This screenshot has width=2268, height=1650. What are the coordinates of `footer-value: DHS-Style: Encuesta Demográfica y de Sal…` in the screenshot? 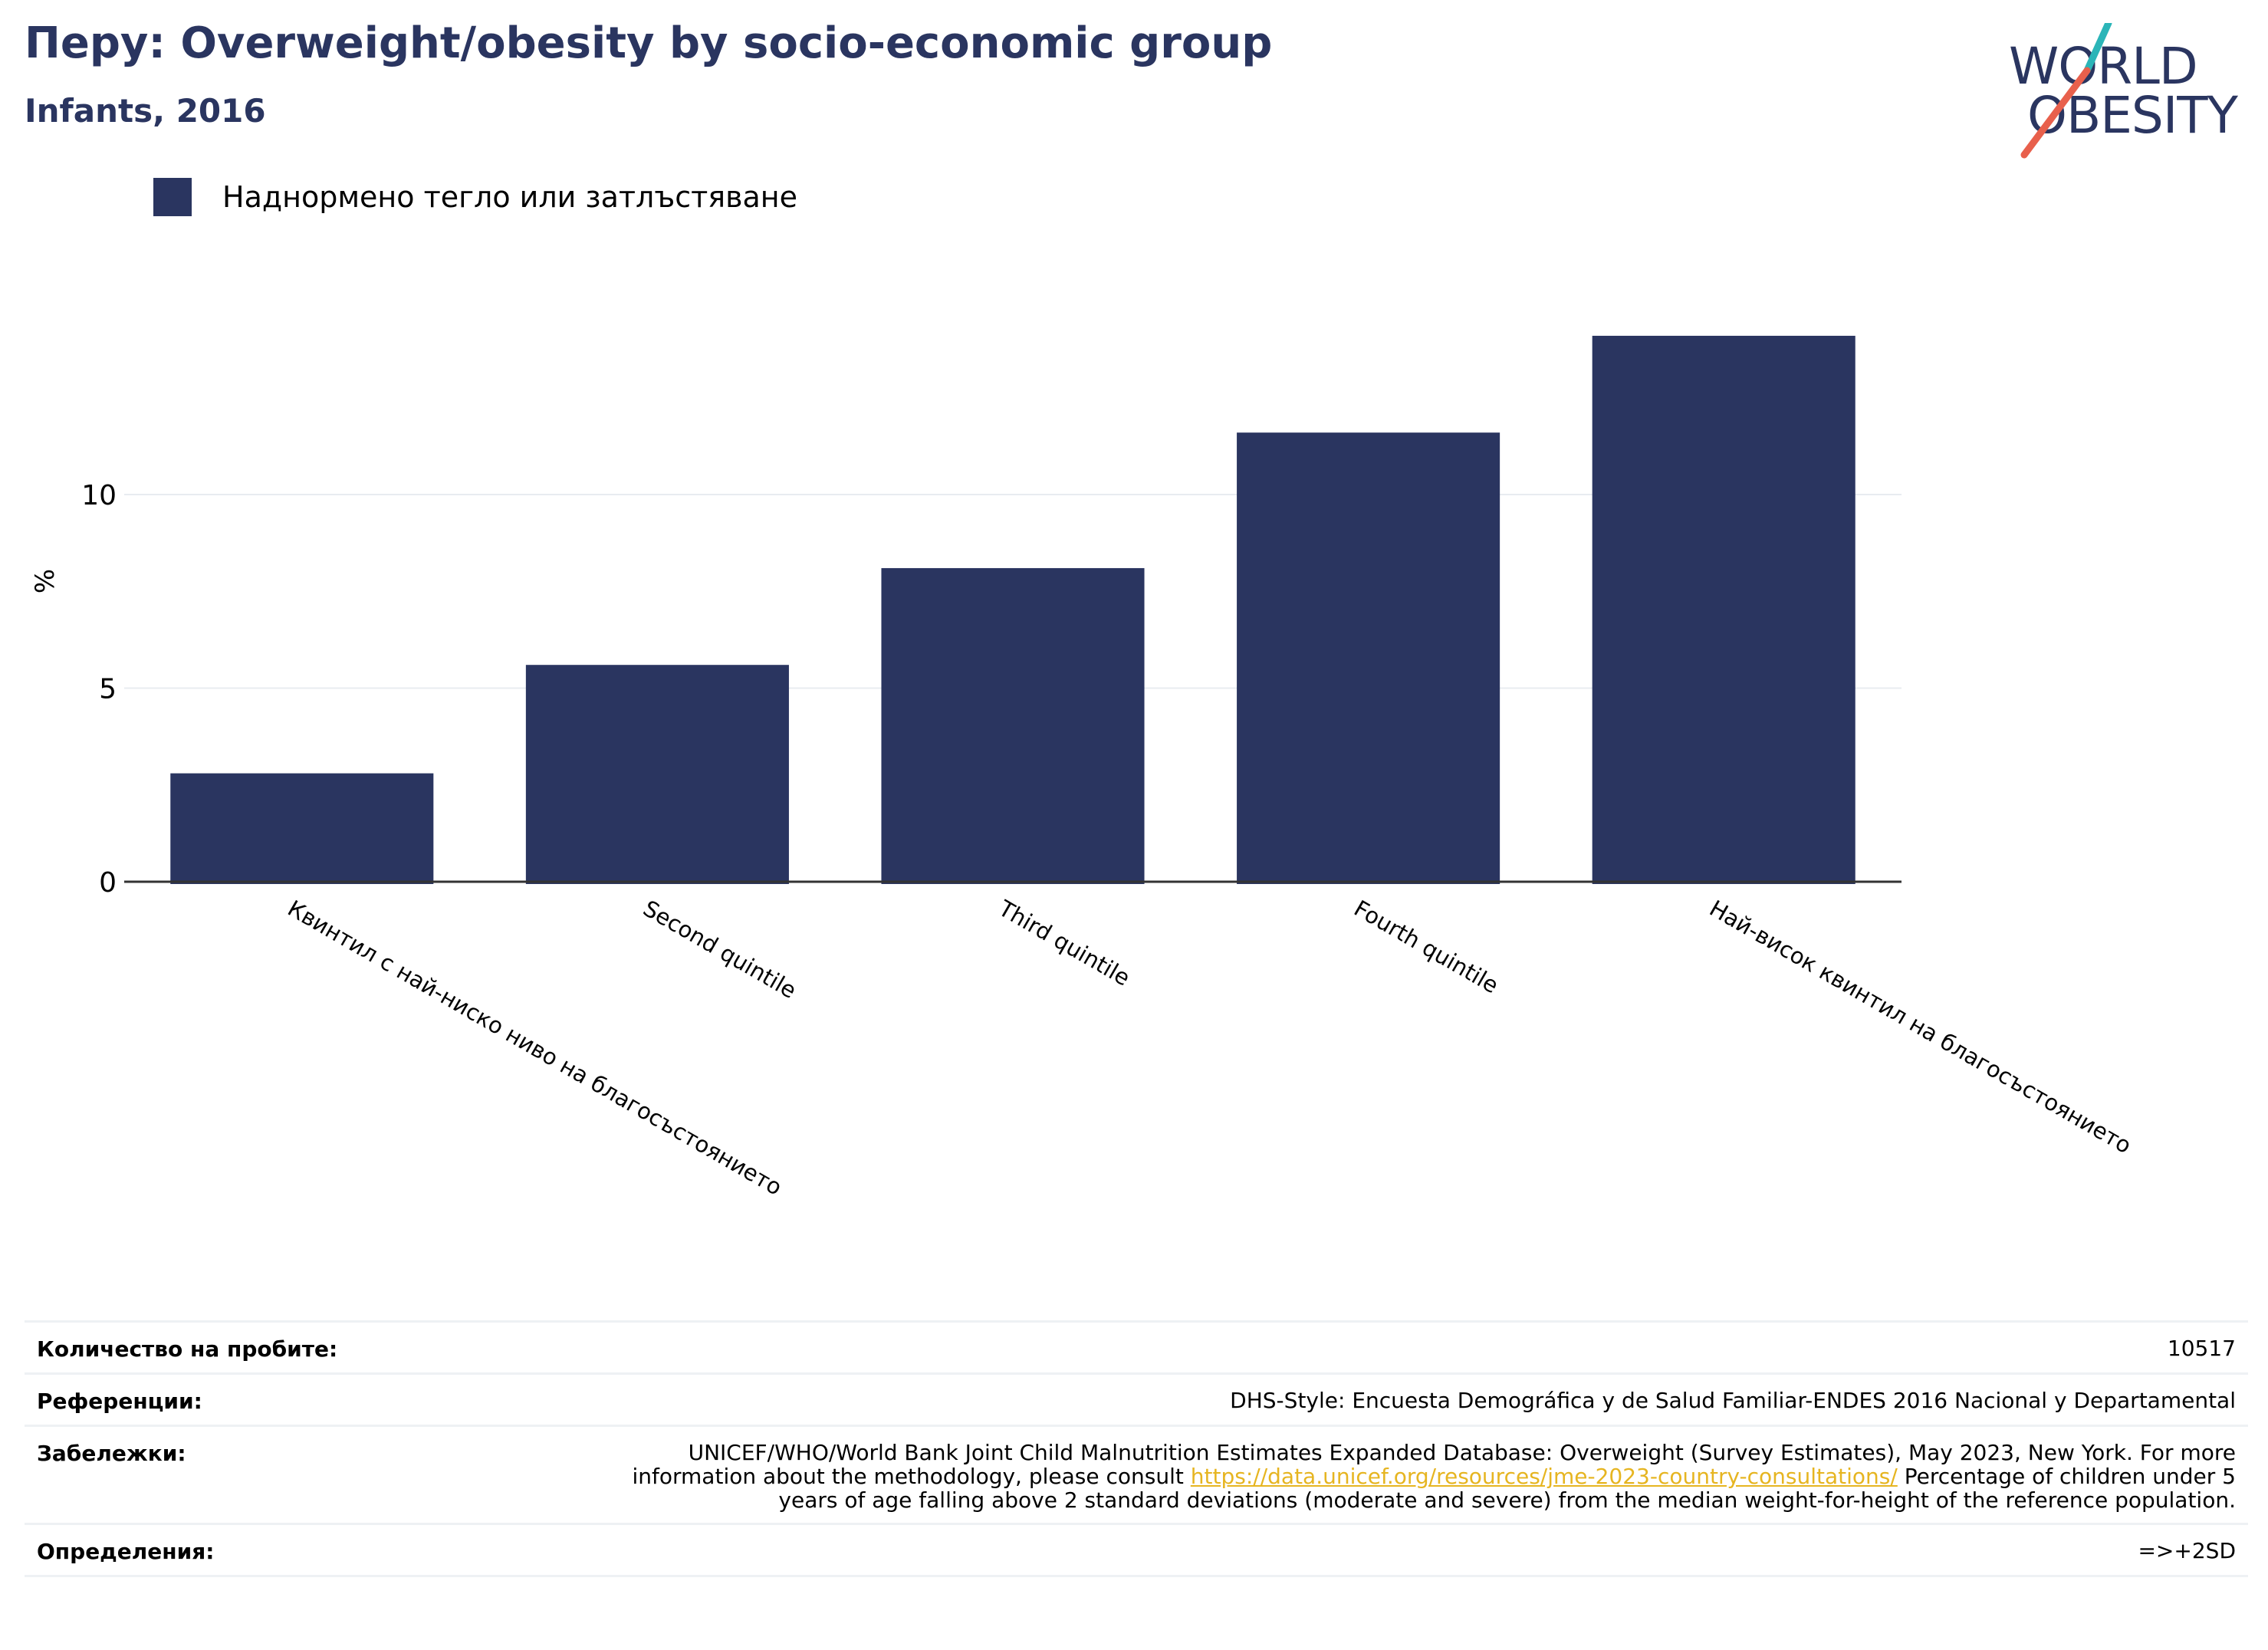 It's located at (1733, 1400).